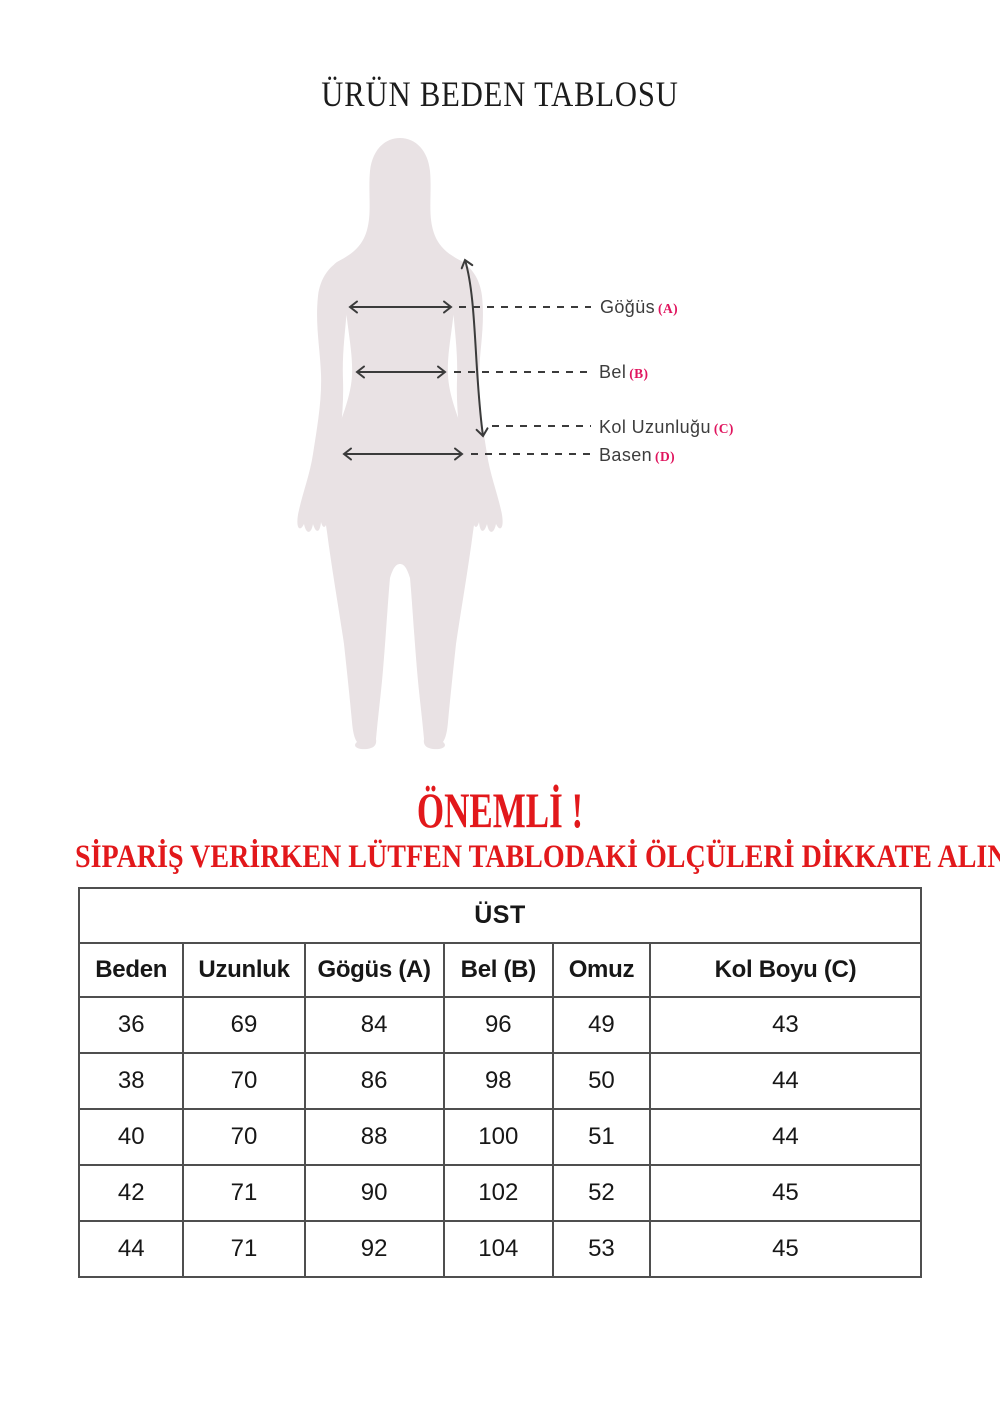 This screenshot has height=1414, width=1000. I want to click on column-header-bel: Bel (B), so click(498, 970).